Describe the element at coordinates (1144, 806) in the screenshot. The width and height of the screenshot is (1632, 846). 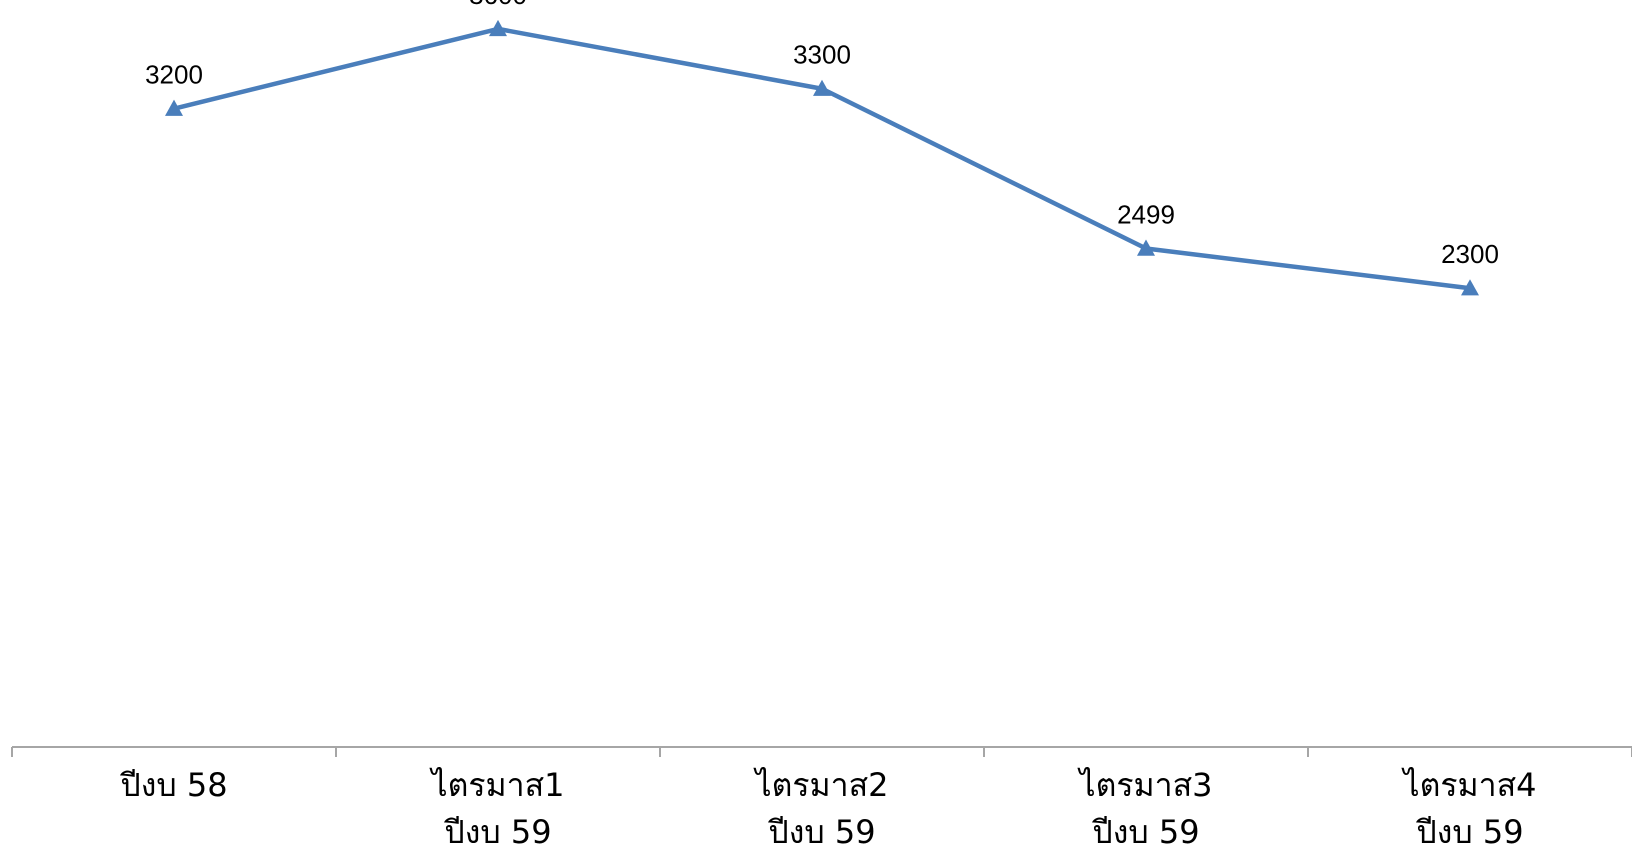
I see `x-tick-label: ไตรมาส3 ปีงบ 59` at that location.